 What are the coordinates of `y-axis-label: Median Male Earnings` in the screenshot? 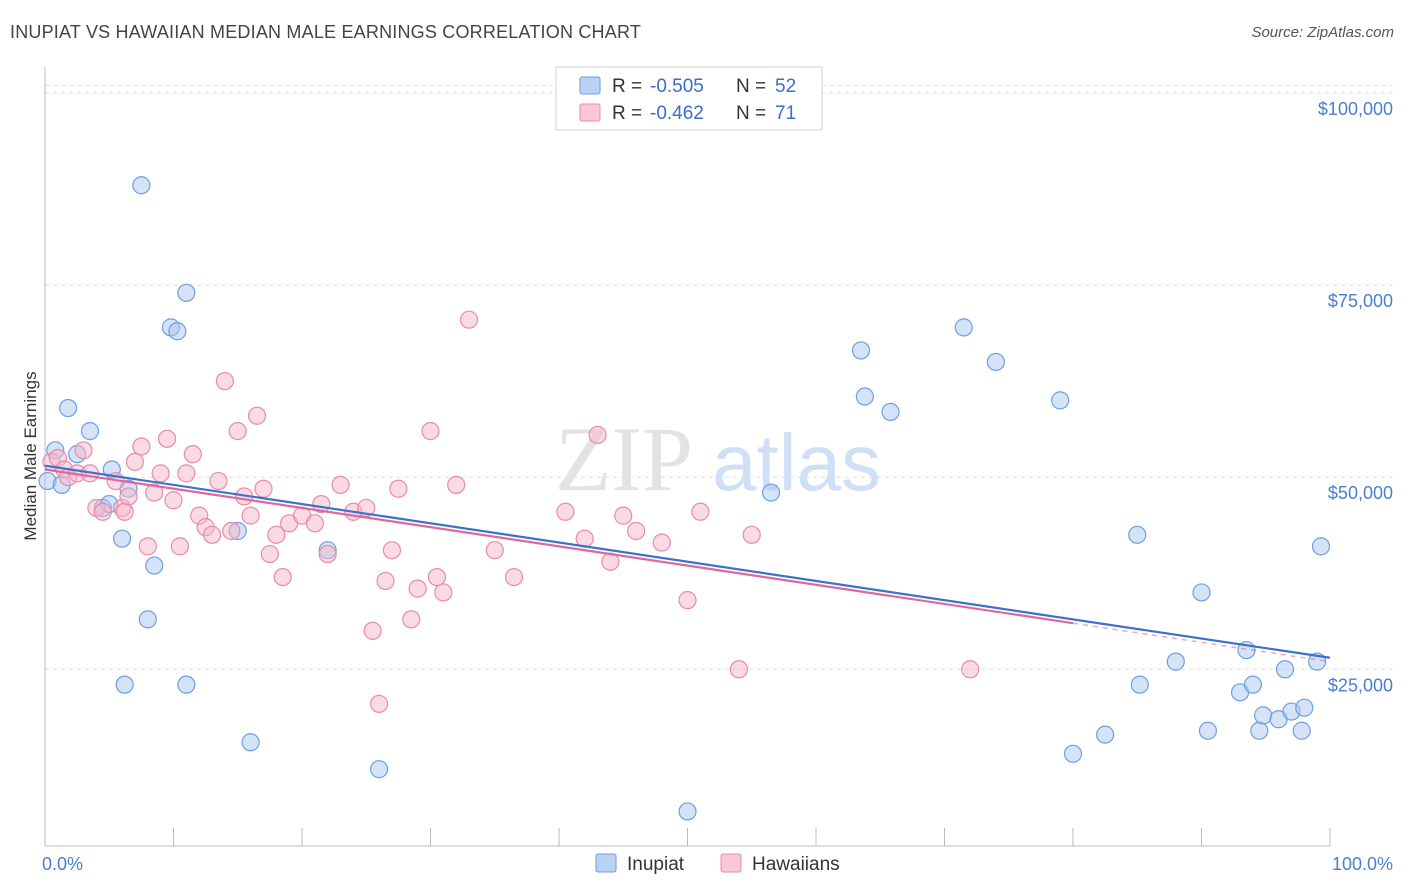 It's located at (30, 455).